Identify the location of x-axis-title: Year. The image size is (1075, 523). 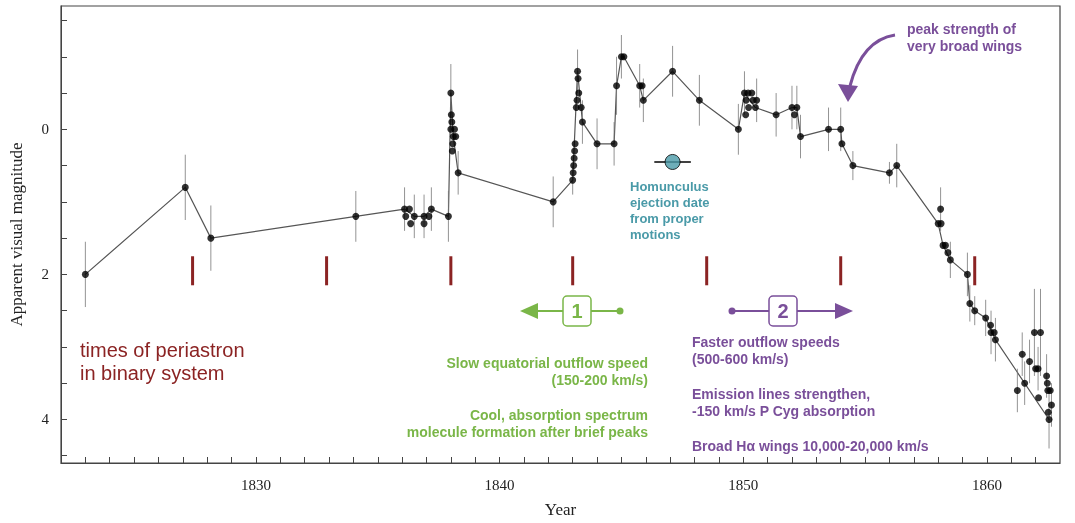
(560, 509).